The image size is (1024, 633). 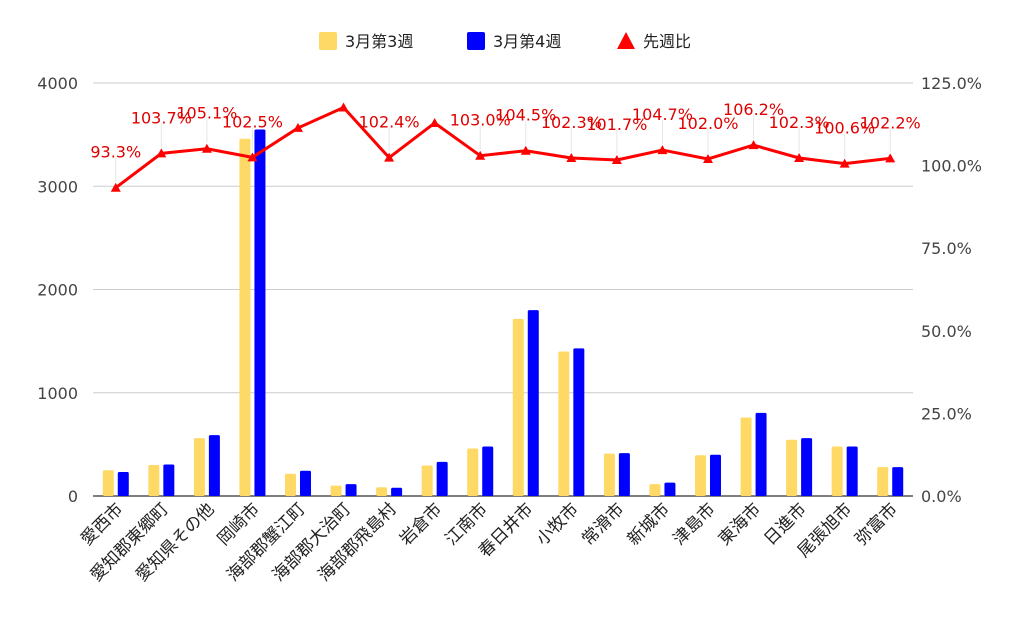 What do you see at coordinates (558, 524) in the screenshot?
I see `category-label: 小牧市` at bounding box center [558, 524].